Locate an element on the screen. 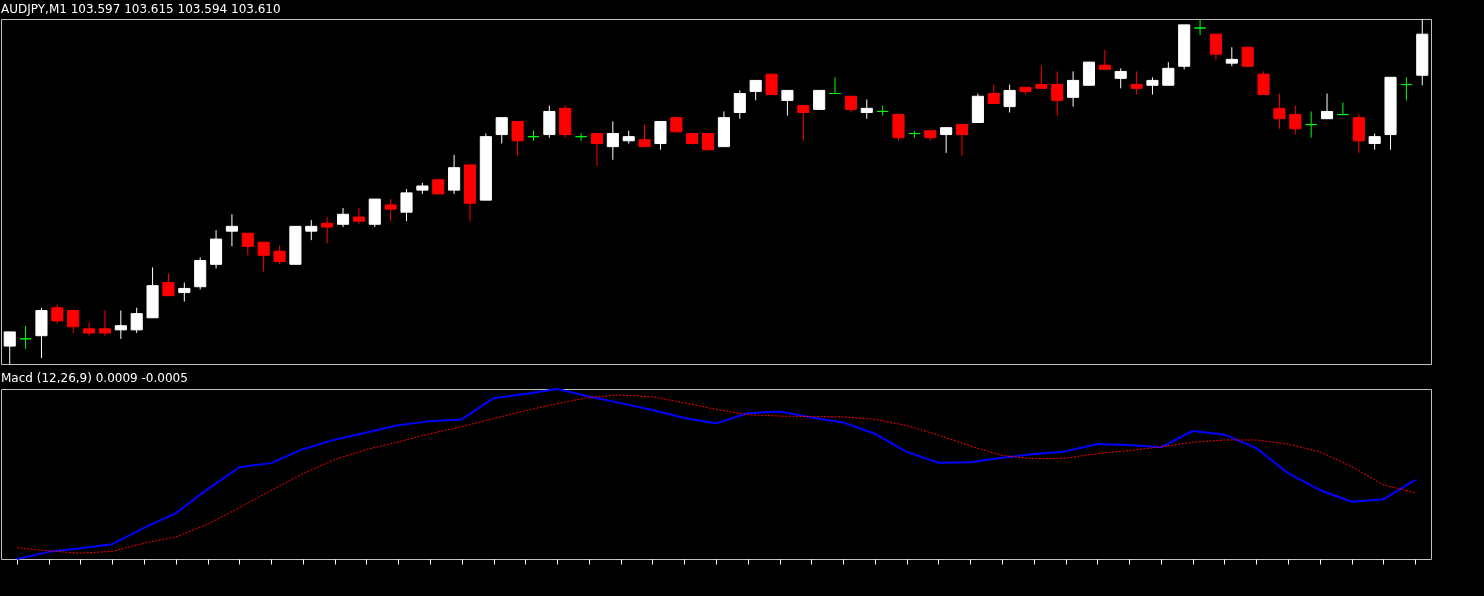 The height and width of the screenshot is (596, 1484). chart-title: Macd (12,26,9) 0.0009 -0.0005 is located at coordinates (94, 378).